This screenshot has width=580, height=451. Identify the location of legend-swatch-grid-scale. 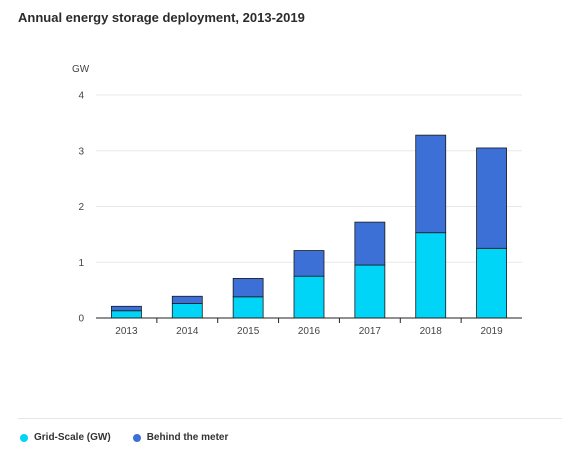
(24, 437).